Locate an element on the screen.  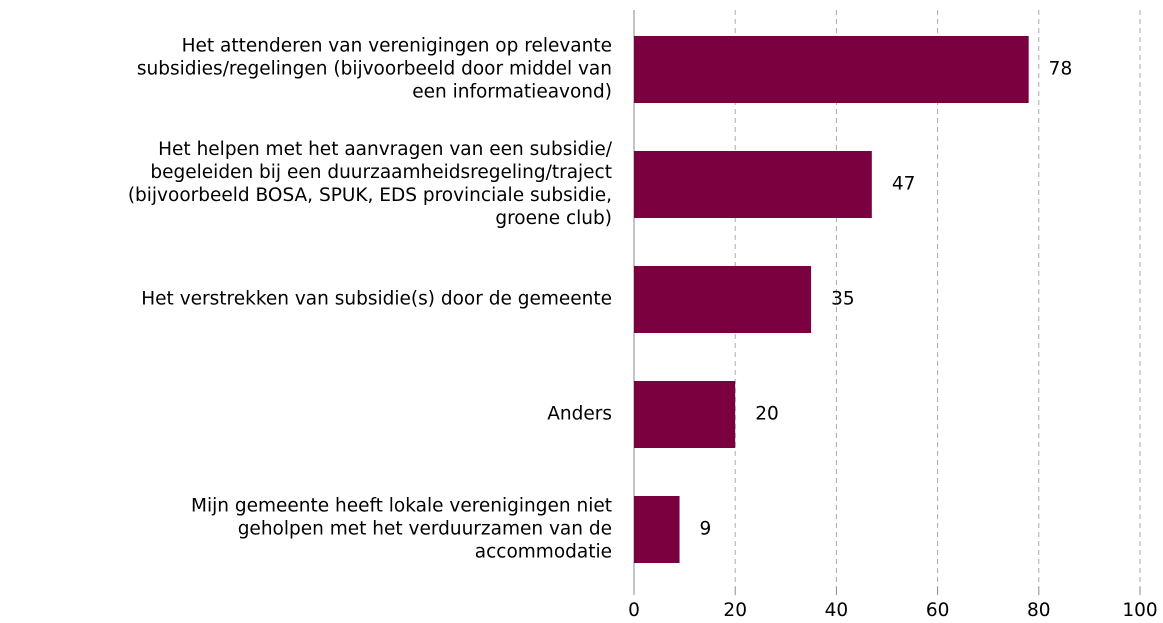
x-tick-label: 60 is located at coordinates (938, 610).